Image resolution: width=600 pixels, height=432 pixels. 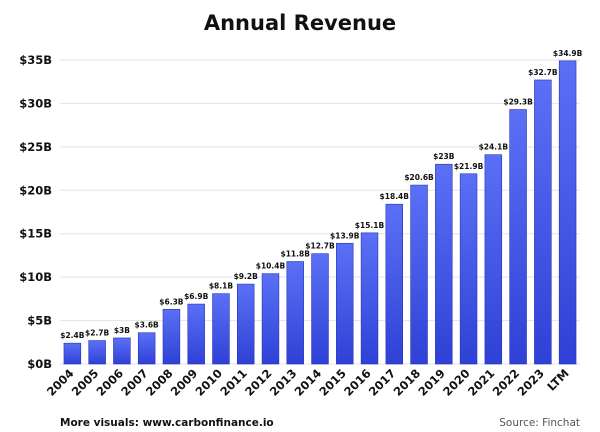 I want to click on data-label: $12.7B, so click(x=320, y=246).